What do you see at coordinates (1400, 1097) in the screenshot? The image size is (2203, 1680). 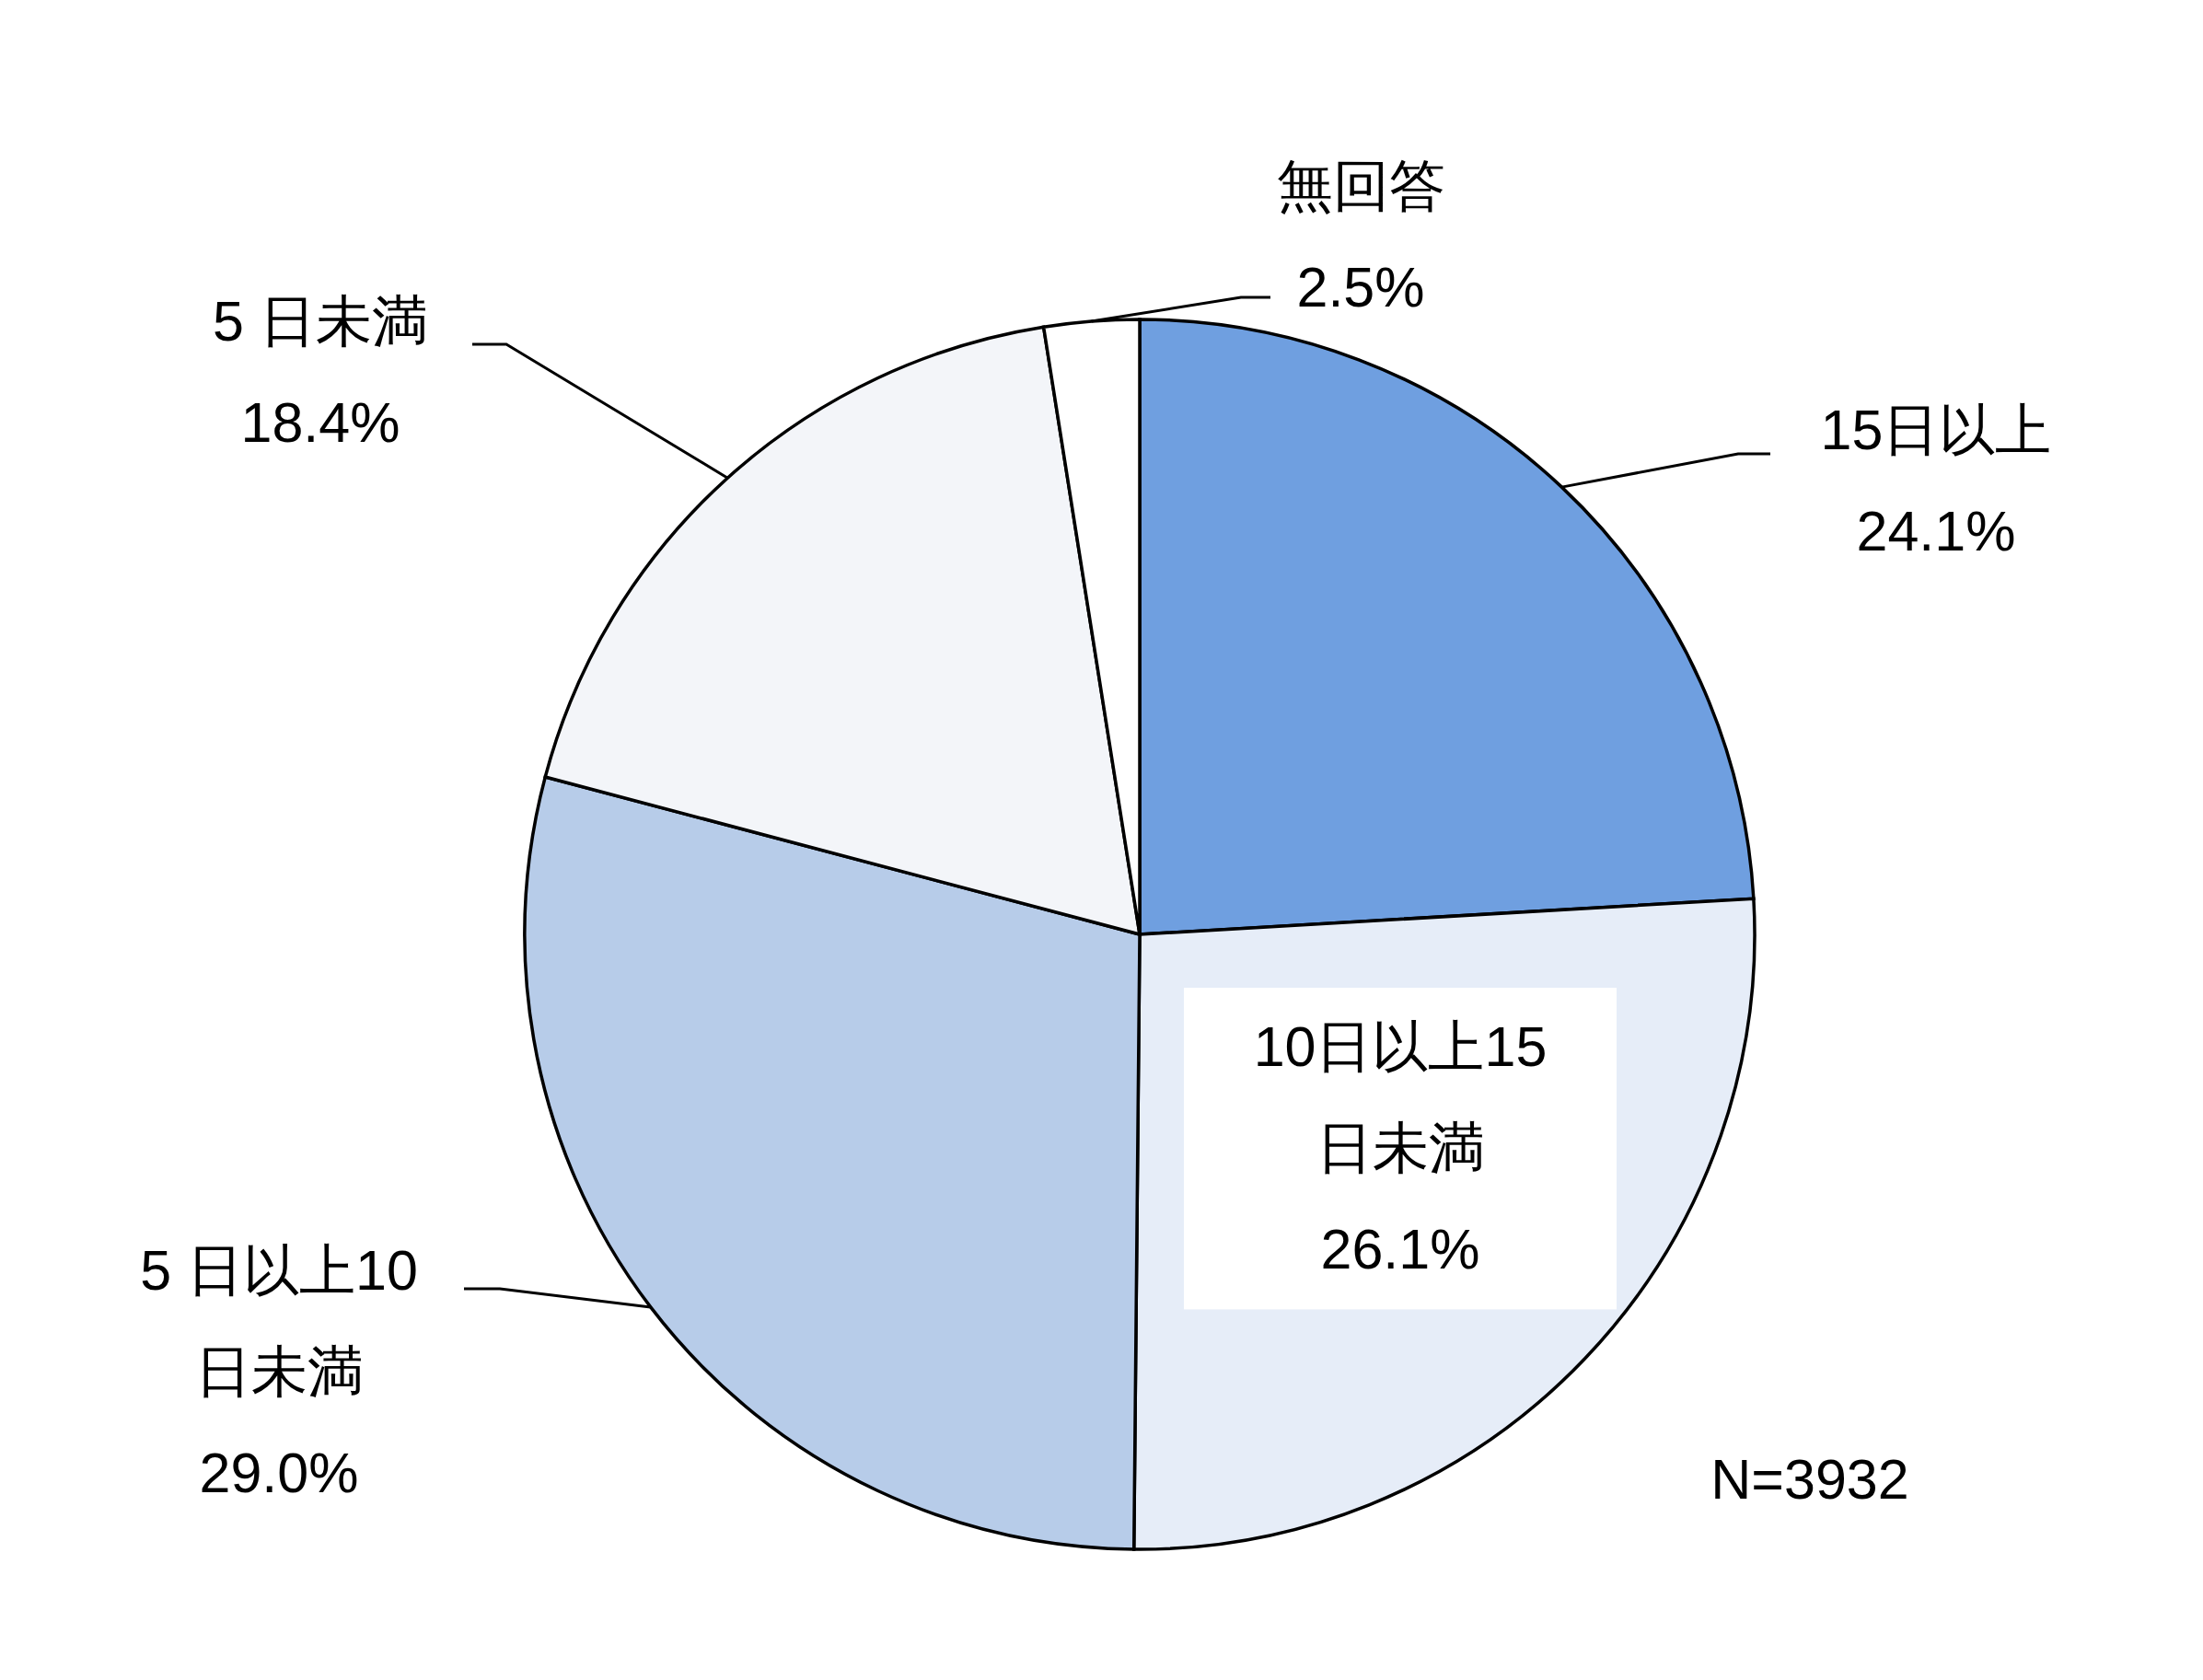 I see `slice-label: 10日以上15日未満` at bounding box center [1400, 1097].